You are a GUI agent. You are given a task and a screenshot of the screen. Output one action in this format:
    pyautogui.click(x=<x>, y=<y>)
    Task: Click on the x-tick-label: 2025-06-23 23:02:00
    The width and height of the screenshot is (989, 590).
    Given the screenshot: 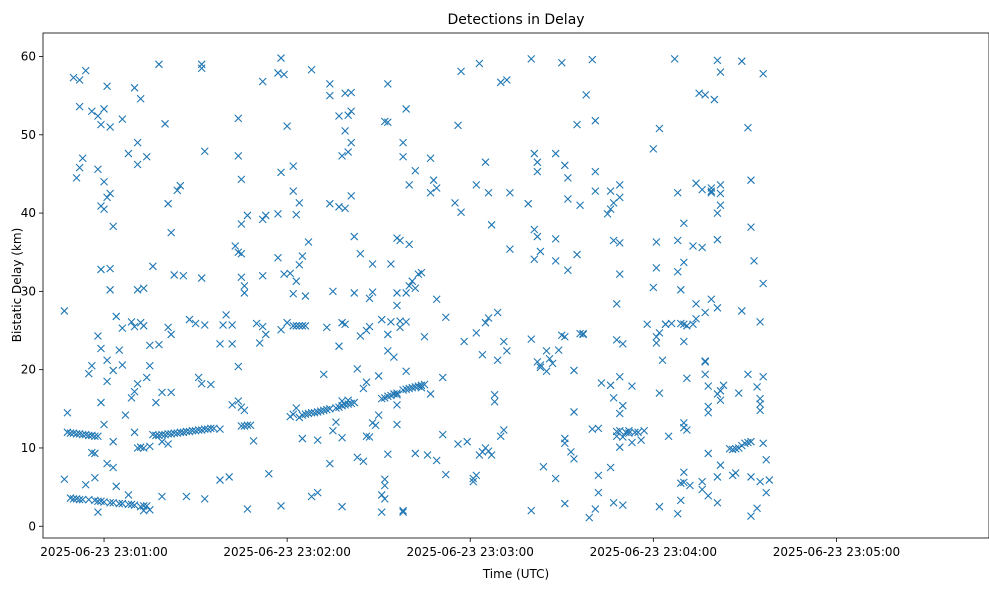 What is the action you would take?
    pyautogui.click(x=286, y=552)
    